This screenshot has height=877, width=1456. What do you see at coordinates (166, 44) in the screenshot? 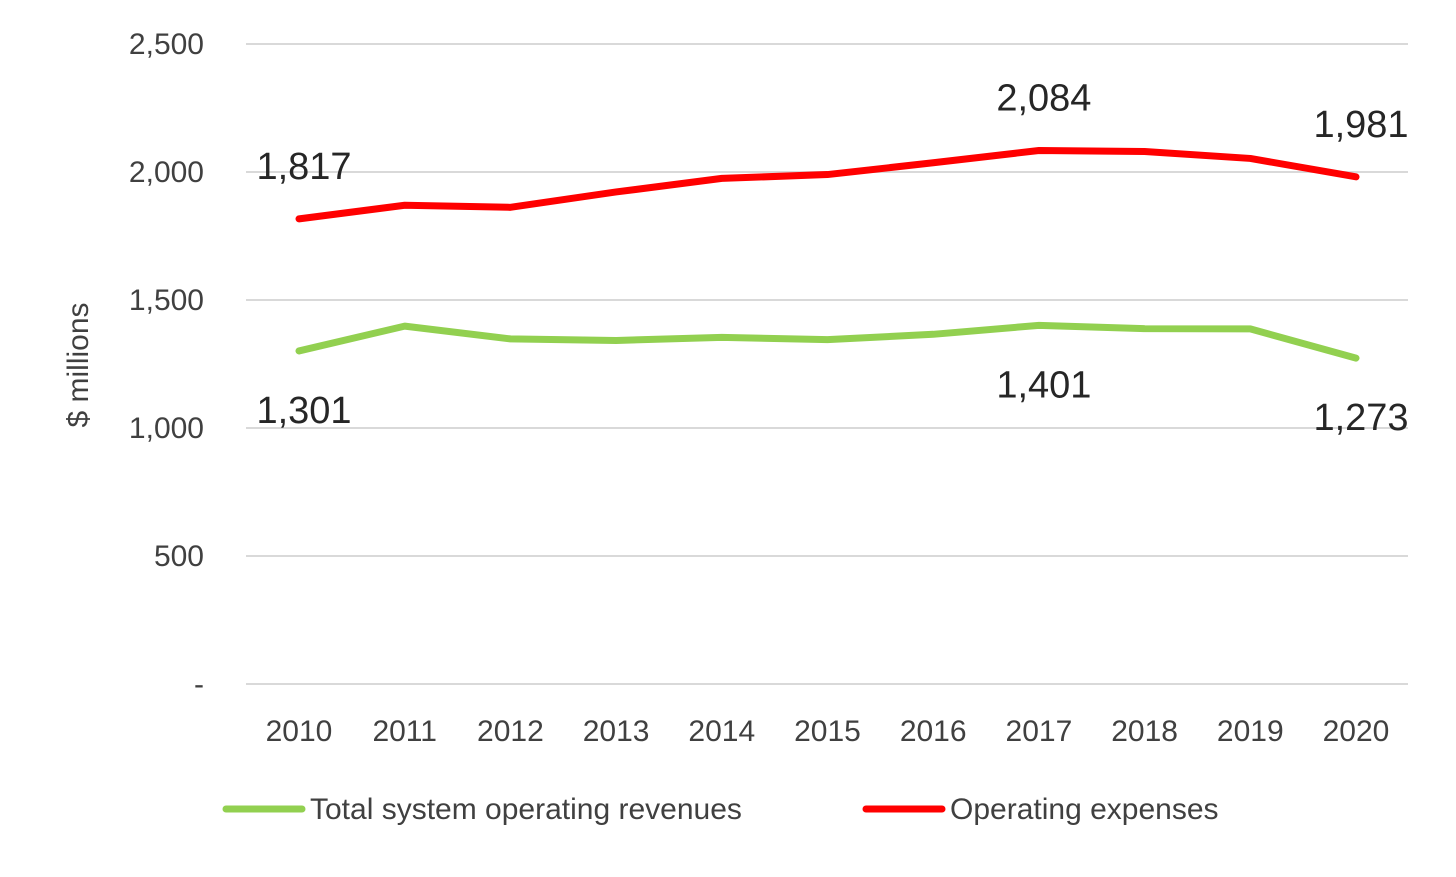
I see `y-tick-label: 2,500` at bounding box center [166, 44].